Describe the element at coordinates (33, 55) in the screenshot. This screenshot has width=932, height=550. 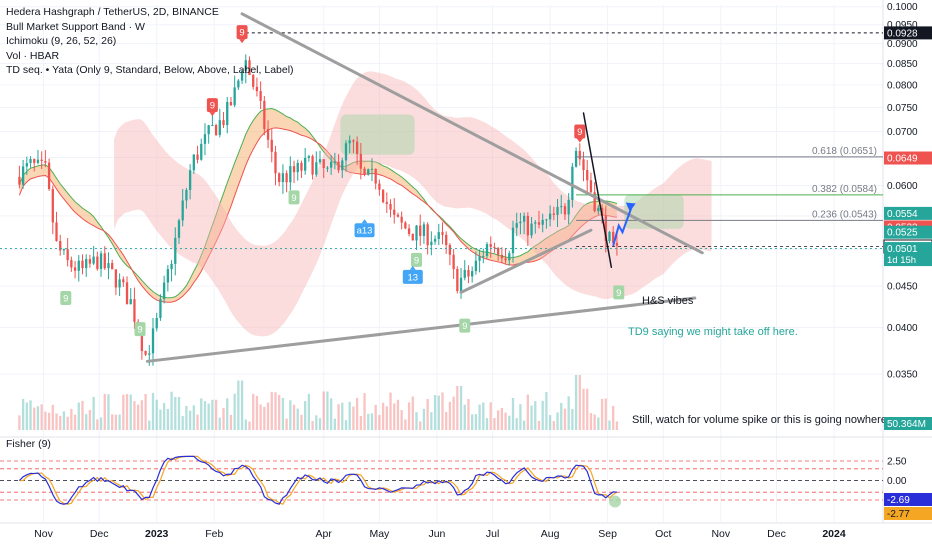
I see `indicator-volume: Vol · HBAR` at that location.